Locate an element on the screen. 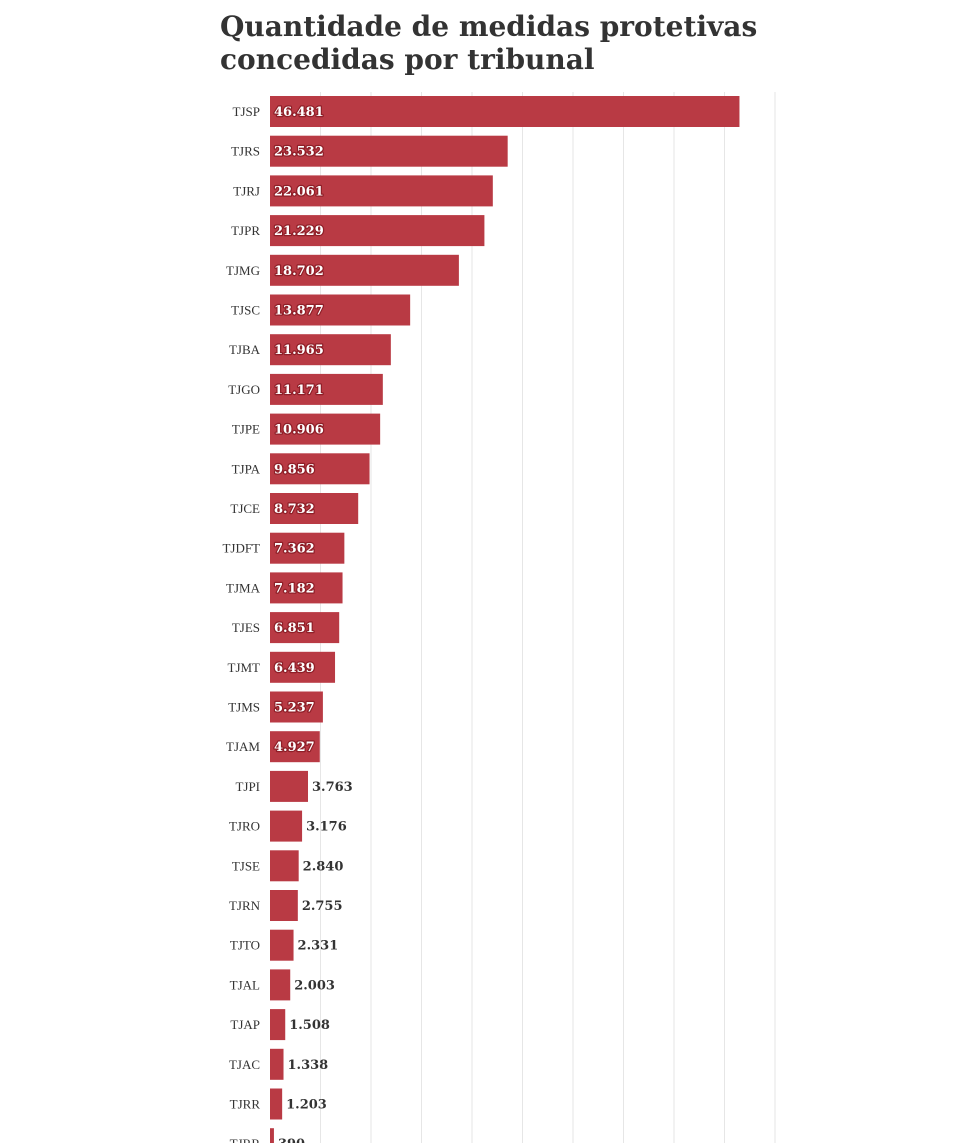  value-label: 5.237 is located at coordinates (294, 708).